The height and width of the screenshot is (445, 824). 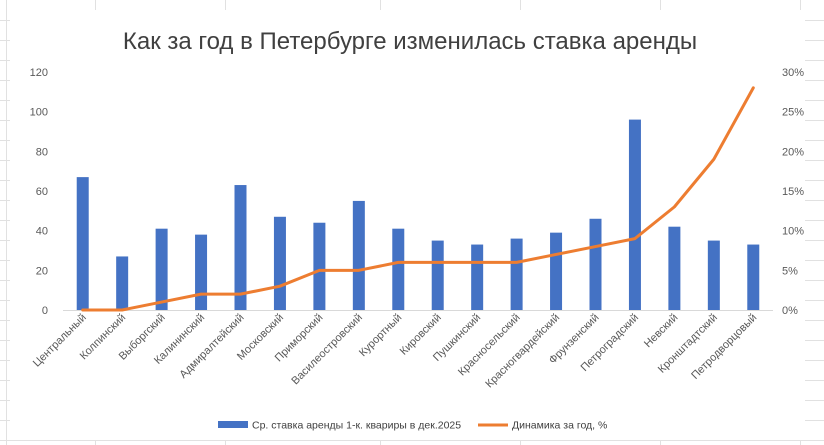 I want to click on line-point-Василеостровский, so click(x=359, y=270).